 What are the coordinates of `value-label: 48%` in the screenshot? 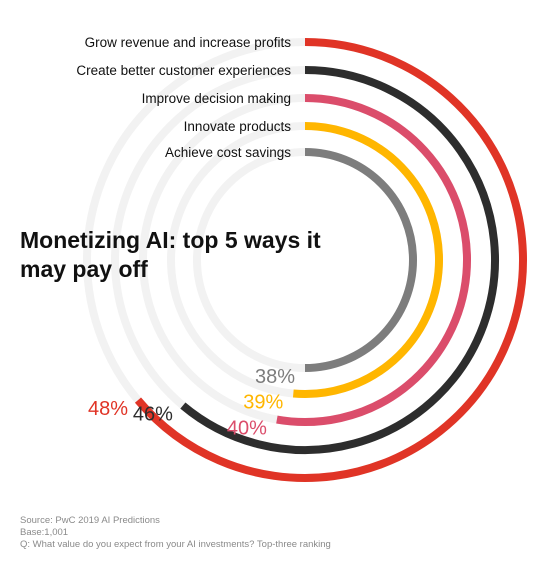 It's located at (108, 409).